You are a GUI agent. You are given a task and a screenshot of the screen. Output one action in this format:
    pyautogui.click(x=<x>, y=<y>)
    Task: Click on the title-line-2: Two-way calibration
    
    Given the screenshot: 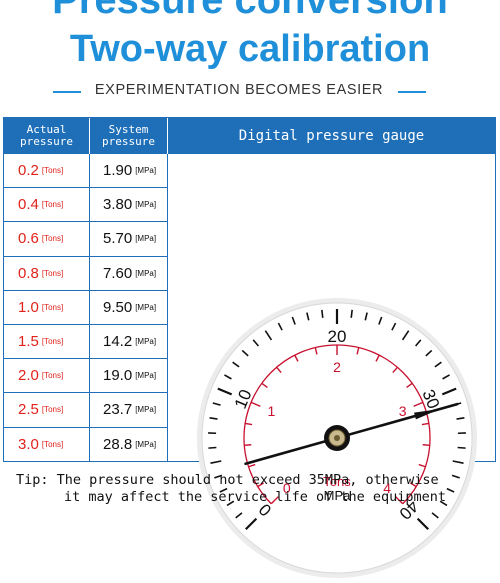 What is the action you would take?
    pyautogui.click(x=250, y=49)
    